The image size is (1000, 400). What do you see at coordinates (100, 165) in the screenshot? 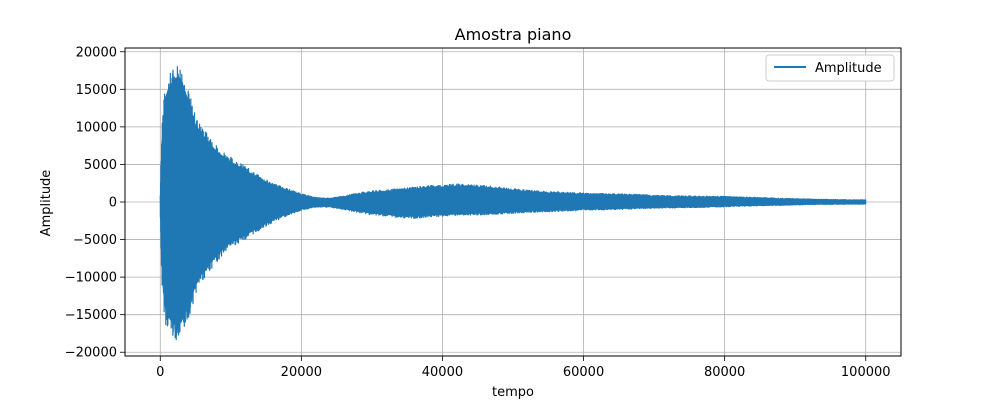
I see `y-tick-label: 5000` at bounding box center [100, 165].